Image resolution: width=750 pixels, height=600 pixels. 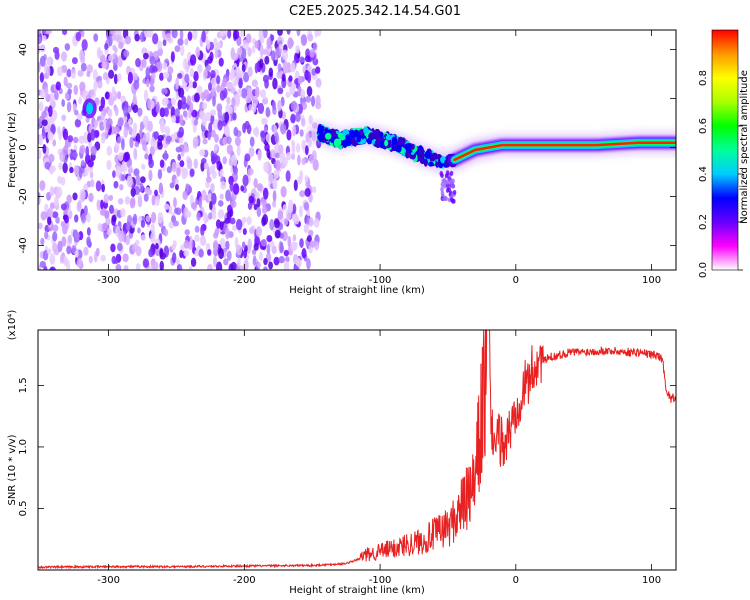 What do you see at coordinates (244, 580) in the screenshot?
I see `snr-x-tick-label: -200` at bounding box center [244, 580].